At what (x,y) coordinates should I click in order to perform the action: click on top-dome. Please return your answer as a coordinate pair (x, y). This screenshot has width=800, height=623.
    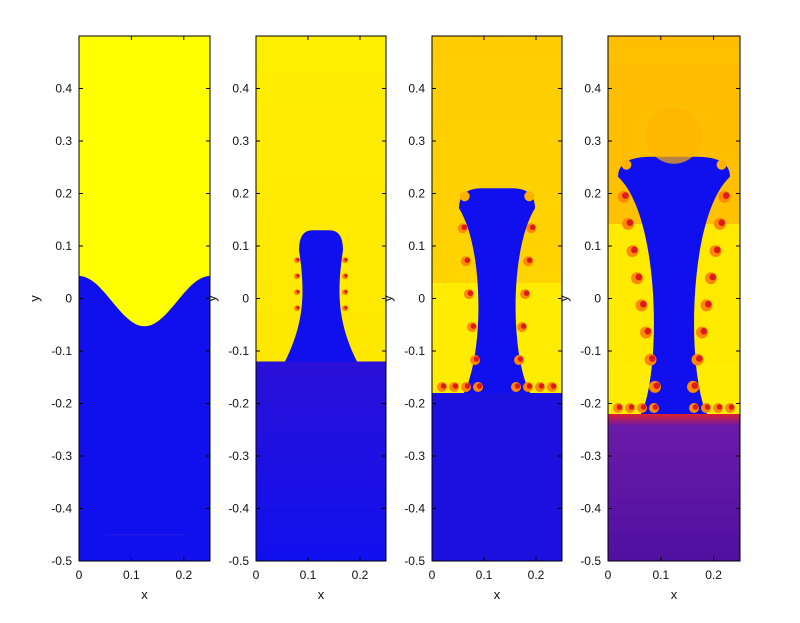
    Looking at the image, I should click on (674, 135).